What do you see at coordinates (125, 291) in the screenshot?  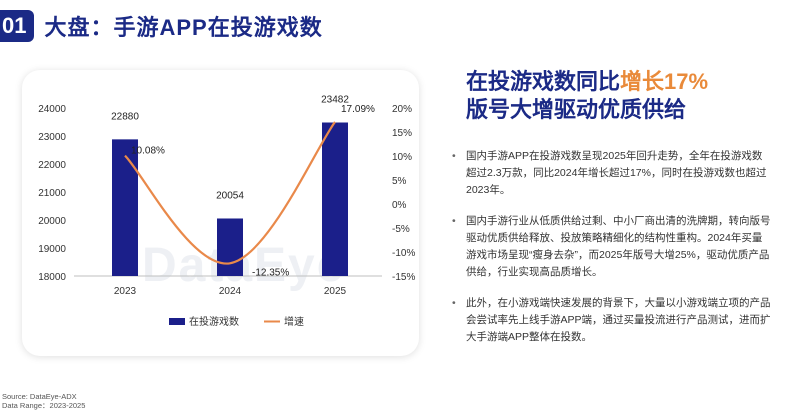 I see `x-tick-label: 2023` at bounding box center [125, 291].